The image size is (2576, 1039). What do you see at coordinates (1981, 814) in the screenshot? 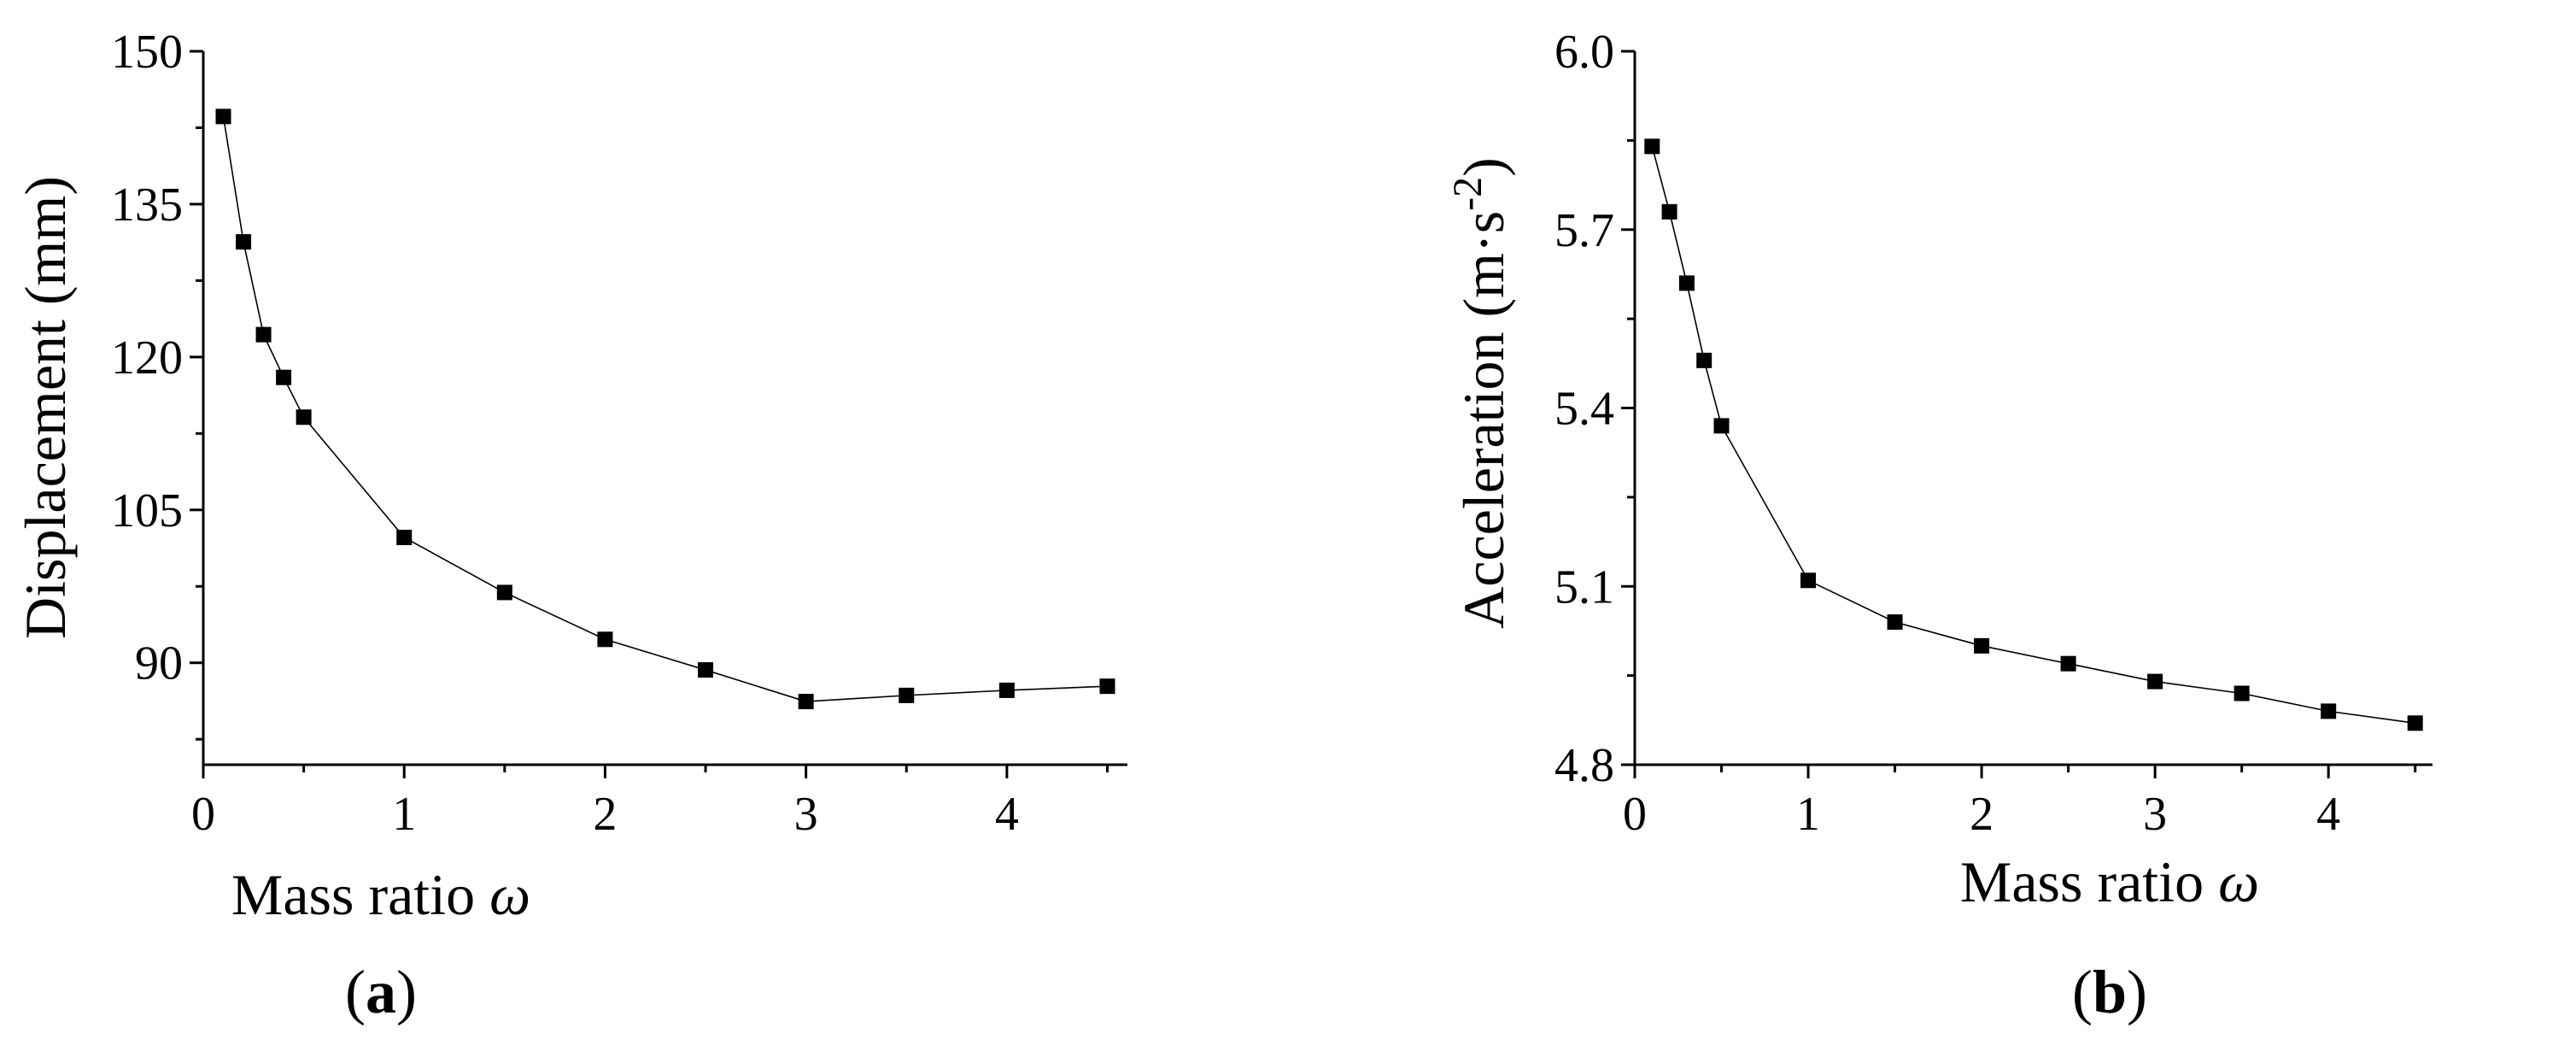
I see `panel-b-x-tick-label: 2` at bounding box center [1981, 814].